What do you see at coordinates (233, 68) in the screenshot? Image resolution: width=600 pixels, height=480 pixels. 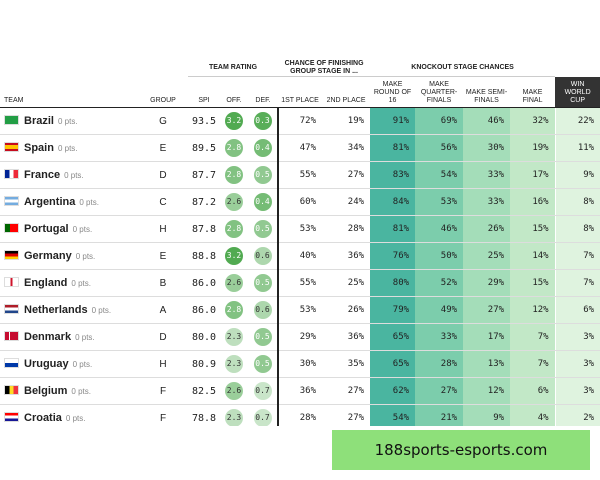 I see `group-header: TEAM RATING` at bounding box center [233, 68].